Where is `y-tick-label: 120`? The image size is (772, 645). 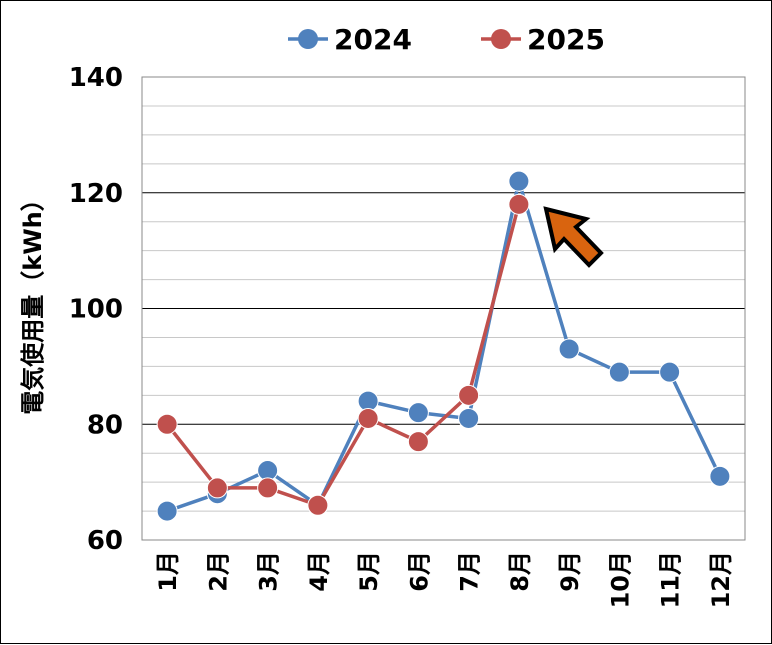 y-tick-label: 120 is located at coordinates (96, 194).